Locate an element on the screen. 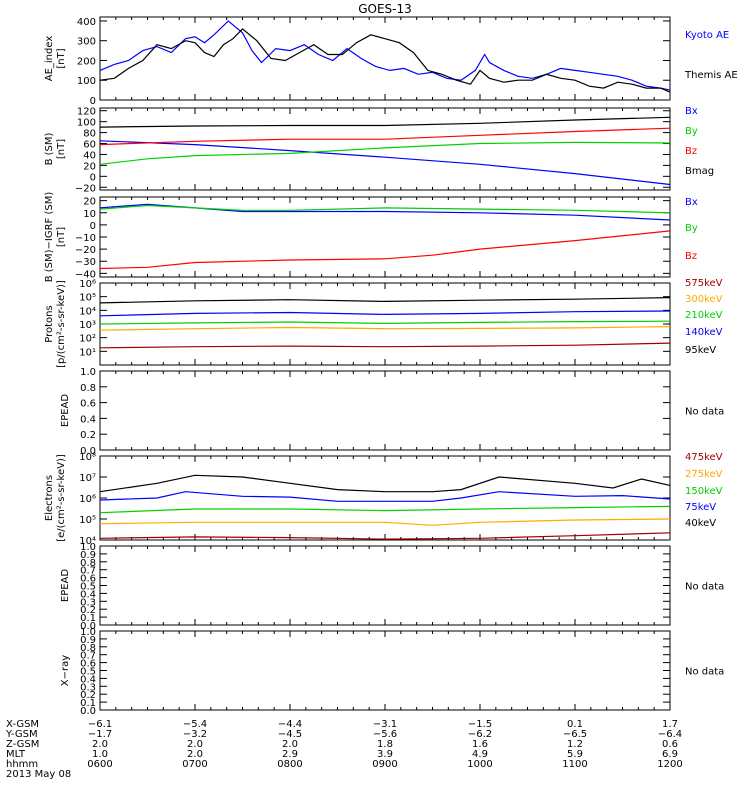  ephemeris-value: 1.7 is located at coordinates (670, 724).